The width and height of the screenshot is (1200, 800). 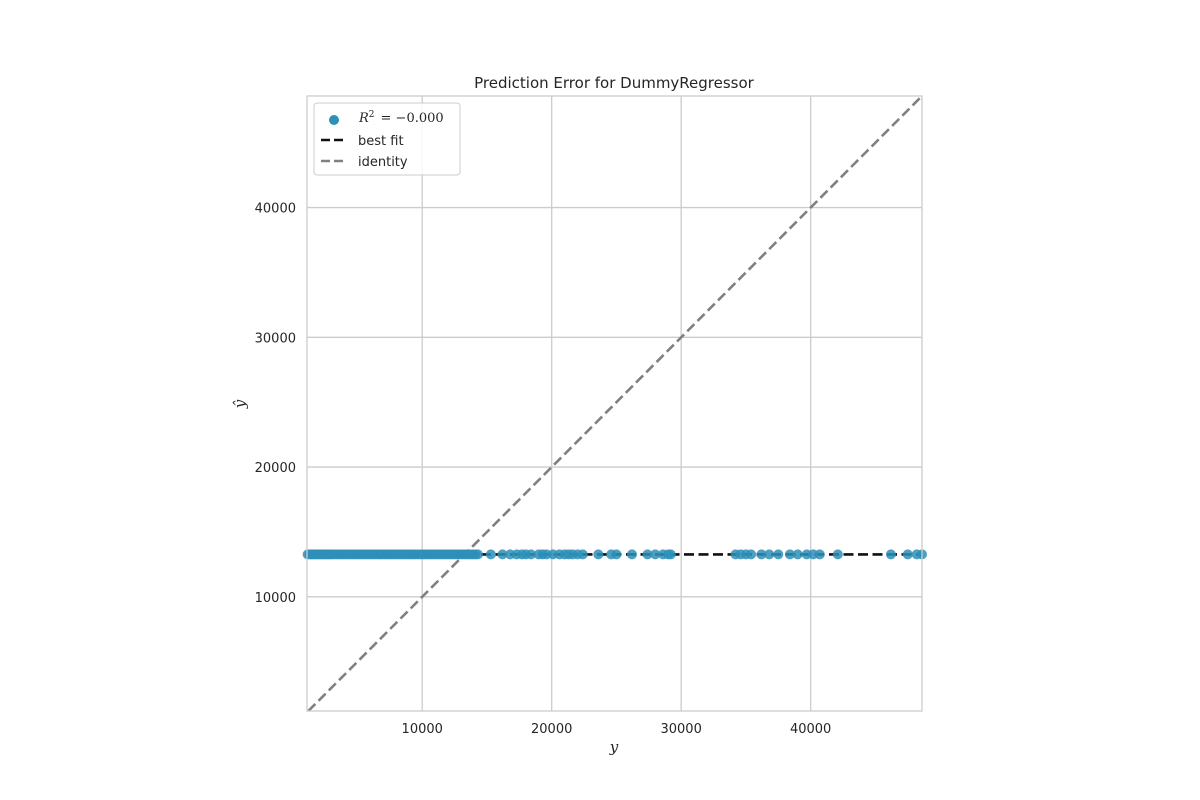 I want to click on y-axis-label: ŷ, so click(x=240, y=404).